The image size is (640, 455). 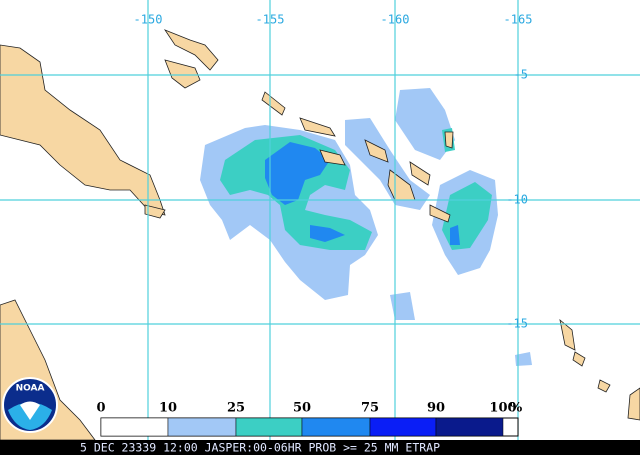 What do you see at coordinates (270, 20) in the screenshot?
I see `lon-label: -155` at bounding box center [270, 20].